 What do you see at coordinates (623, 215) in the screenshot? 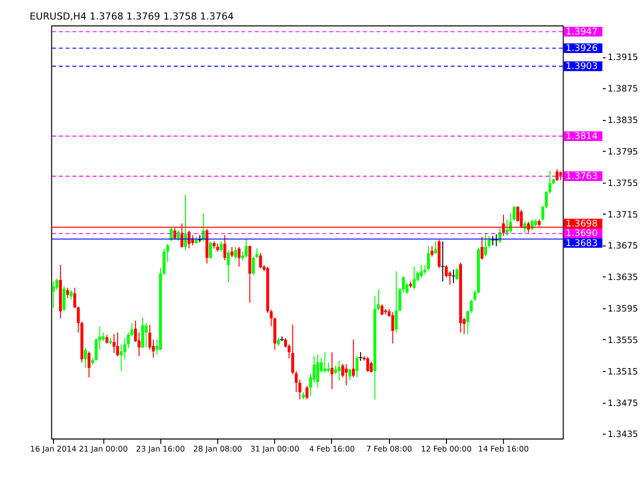
I see `y-tick-label: 1.3715` at bounding box center [623, 215].